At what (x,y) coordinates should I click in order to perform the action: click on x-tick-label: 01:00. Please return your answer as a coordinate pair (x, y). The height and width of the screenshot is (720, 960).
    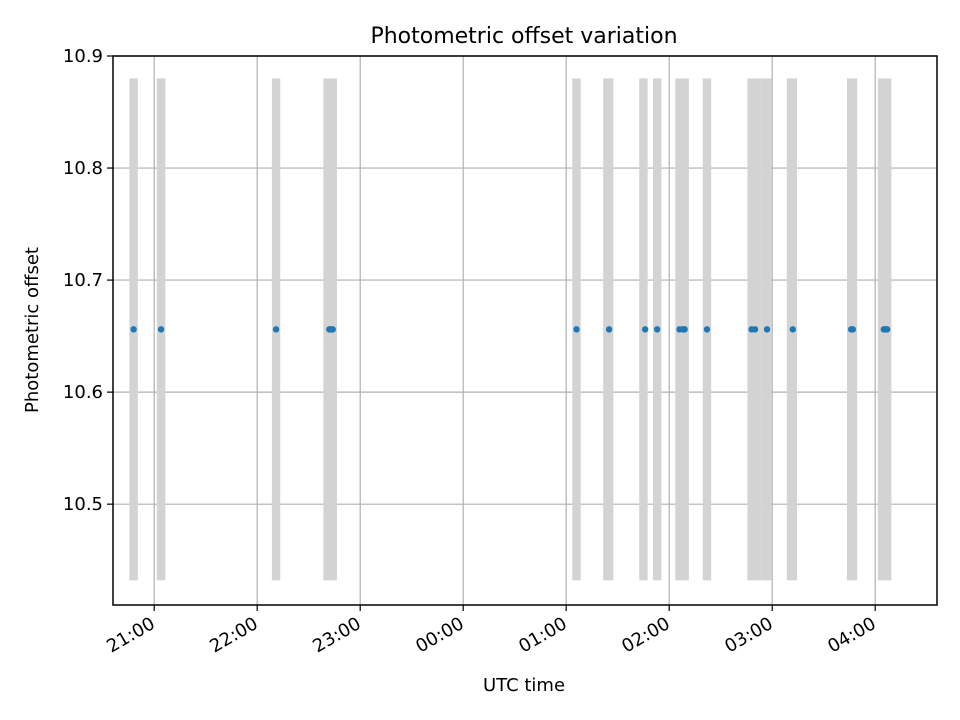
    Looking at the image, I should click on (542, 635).